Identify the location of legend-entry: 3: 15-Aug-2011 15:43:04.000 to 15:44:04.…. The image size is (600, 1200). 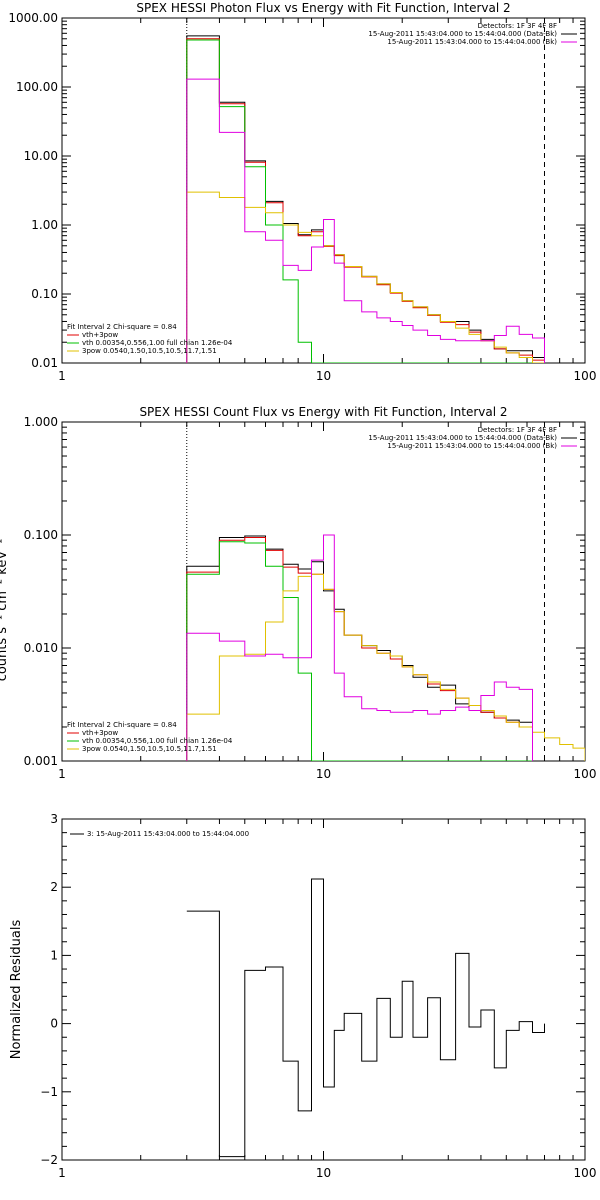
(168, 834).